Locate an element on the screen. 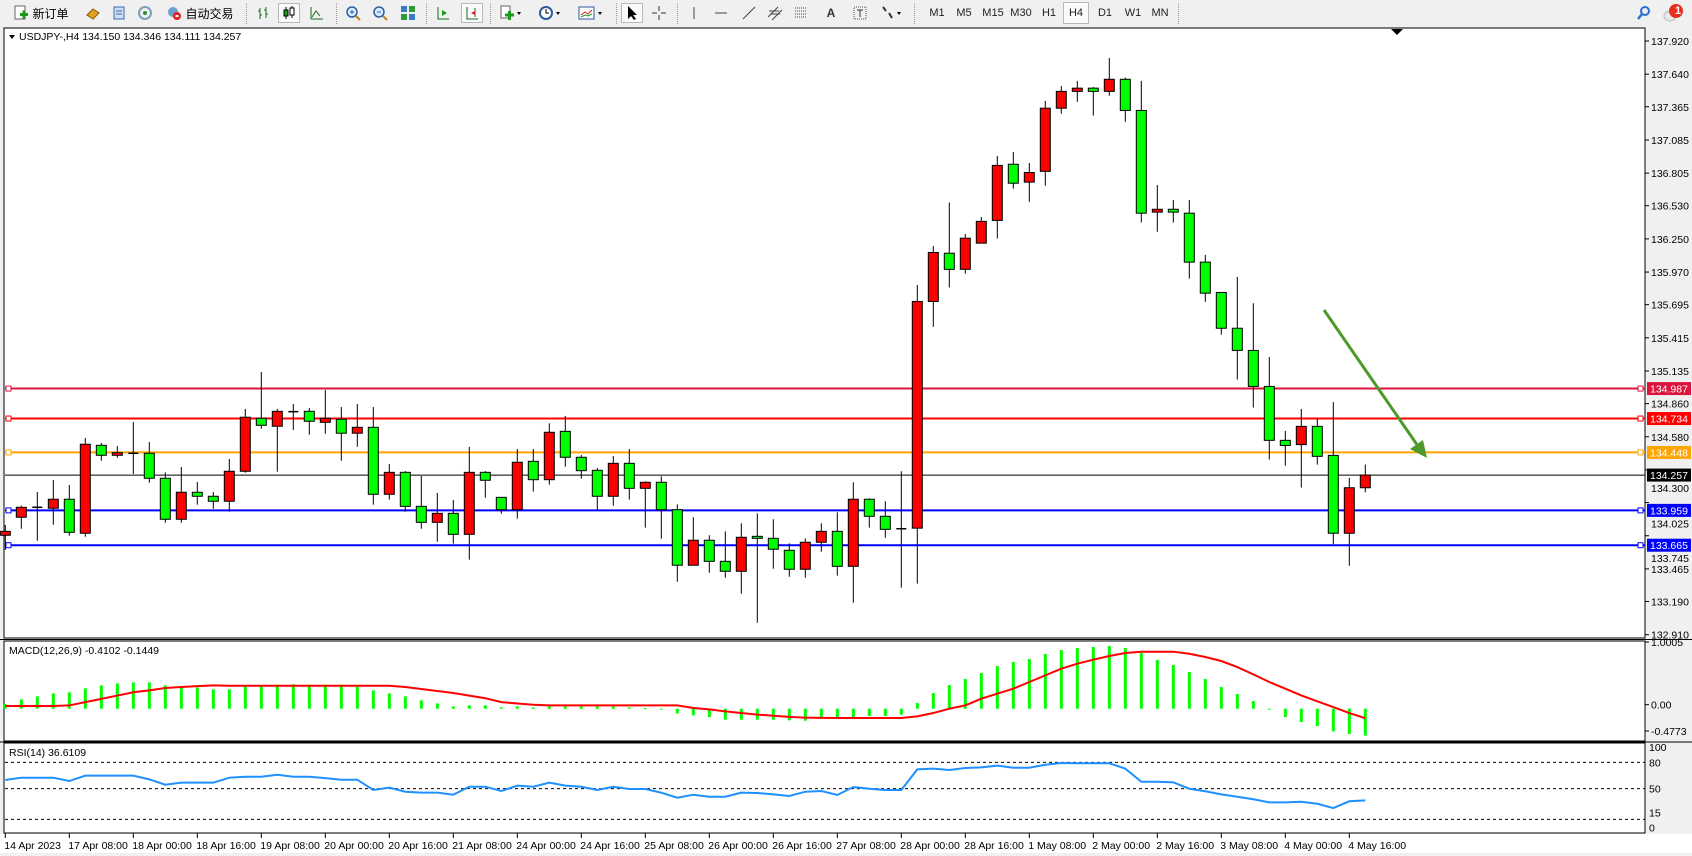 This screenshot has width=1692, height=856. trendline-button is located at coordinates (749, 13).